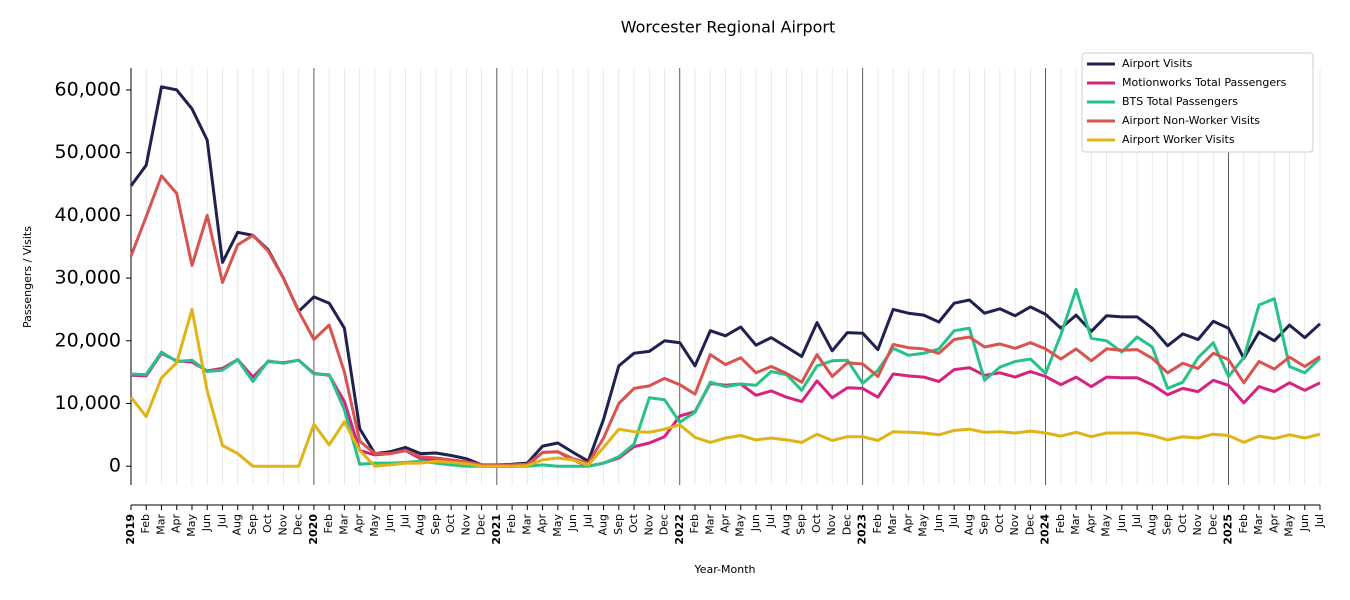 Image resolution: width=1350 pixels, height=600 pixels. Describe the element at coordinates (27, 277) in the screenshot. I see `y-axis-label: Passengers / Visits` at that location.